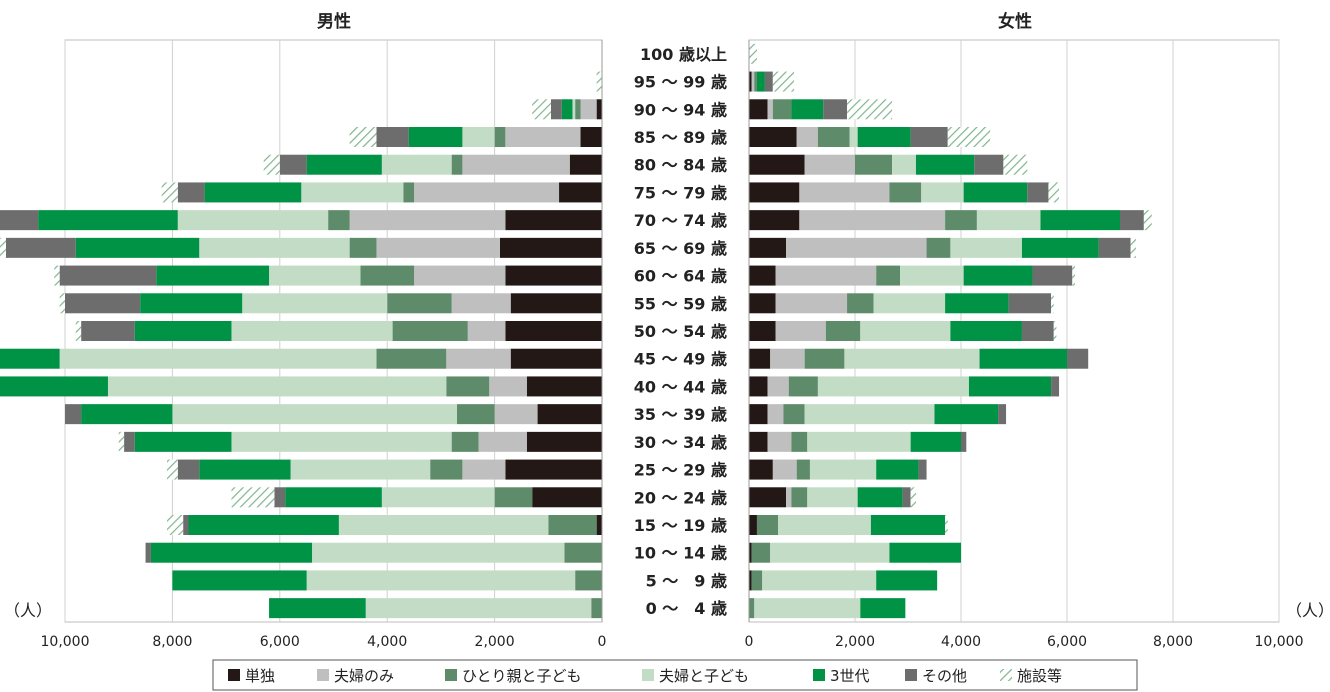 The image size is (1330, 692). Describe the element at coordinates (680, 470) in the screenshot. I see `age-group-label: 25 ～ 29 歳` at that location.